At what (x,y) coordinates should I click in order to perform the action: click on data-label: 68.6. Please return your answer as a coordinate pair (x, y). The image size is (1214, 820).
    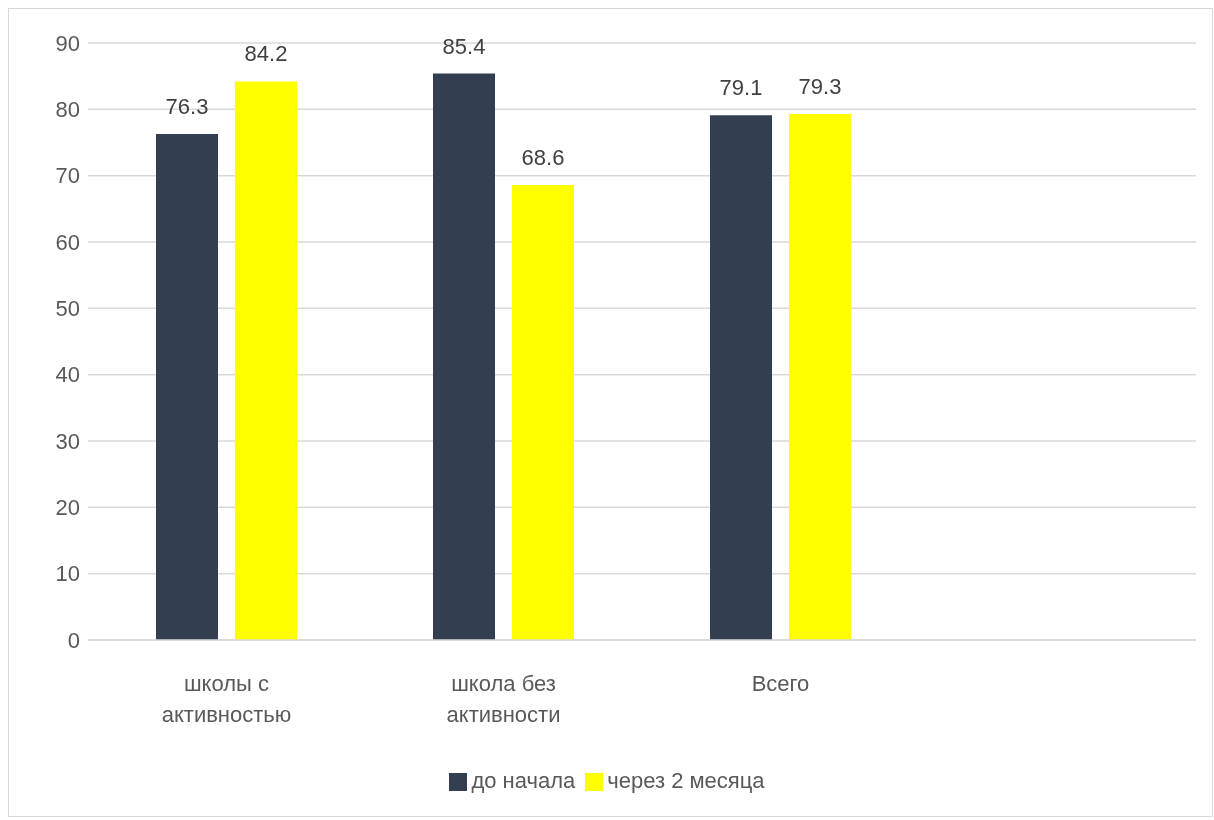
    Looking at the image, I should click on (543, 157).